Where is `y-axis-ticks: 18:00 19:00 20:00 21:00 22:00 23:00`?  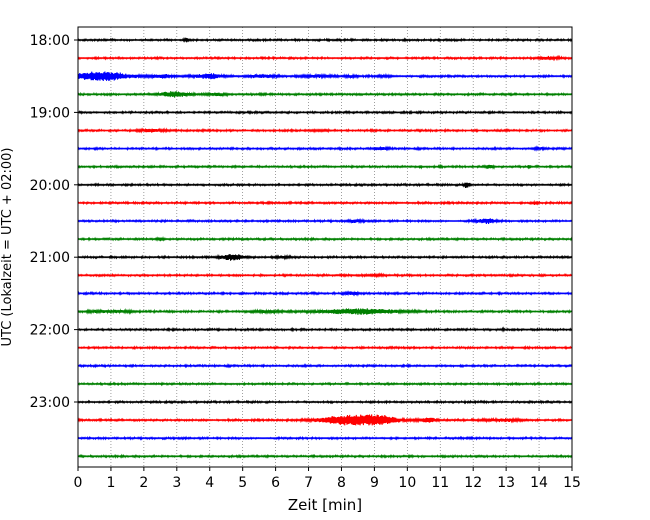
y-axis-ticks: 18:00 19:00 20:00 21:00 22:00 23:00 is located at coordinates (54, 222).